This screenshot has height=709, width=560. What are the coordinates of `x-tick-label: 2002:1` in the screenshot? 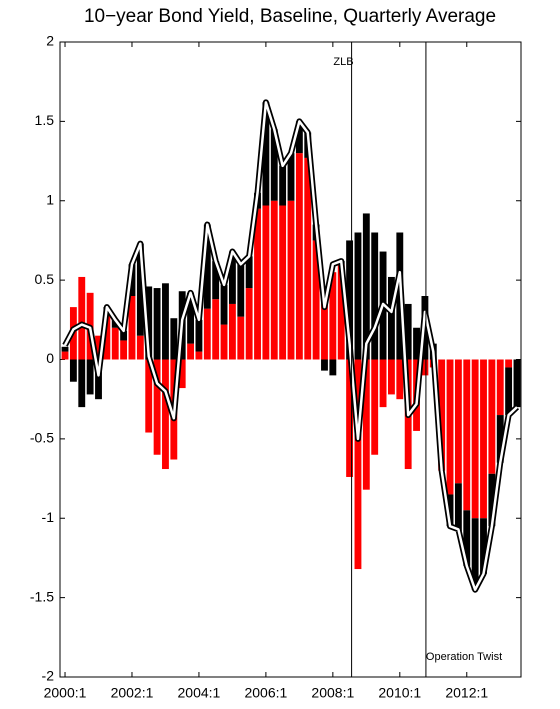 It's located at (132, 693).